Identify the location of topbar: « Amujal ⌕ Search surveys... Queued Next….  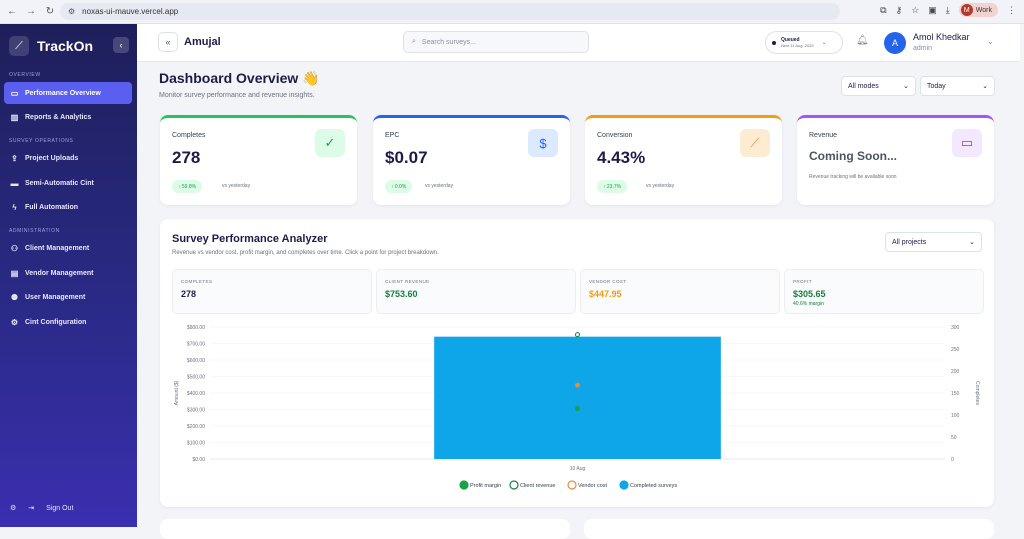
(578, 43).